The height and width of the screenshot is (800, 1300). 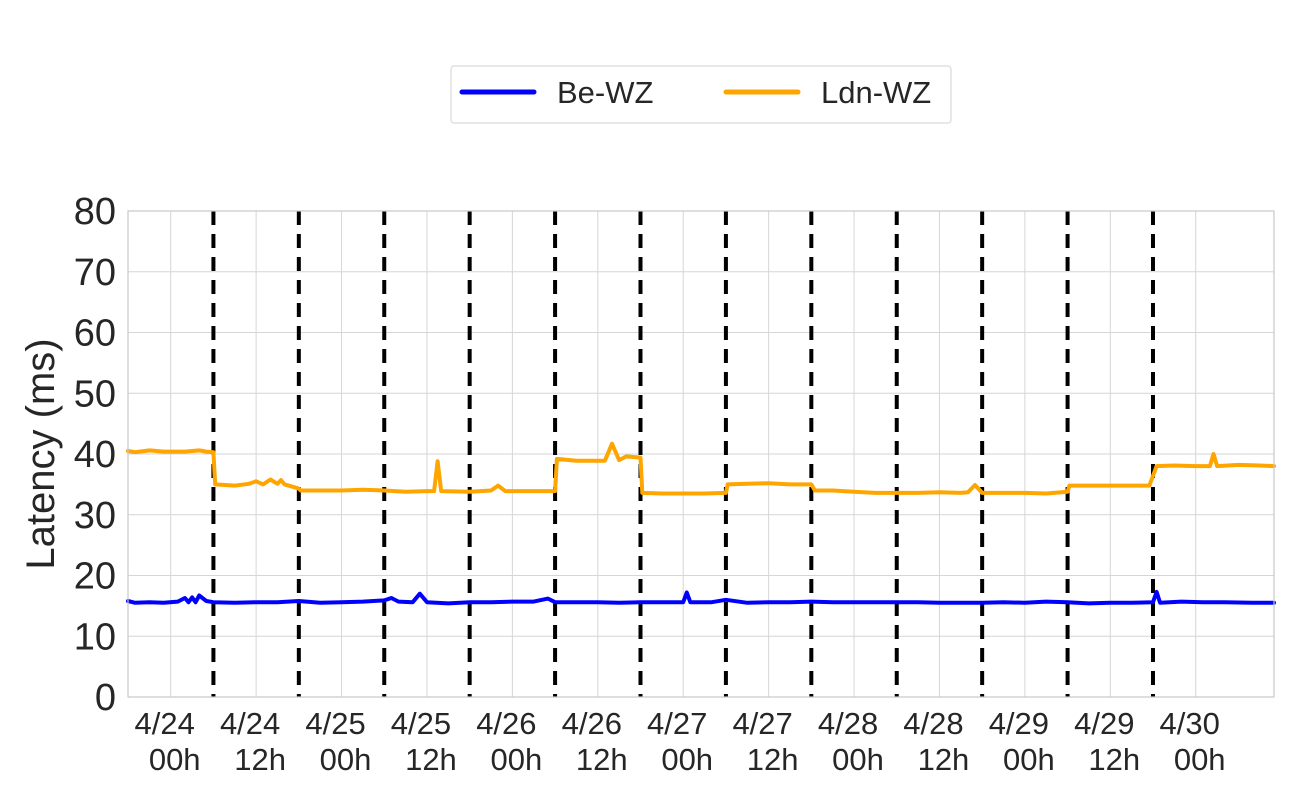 What do you see at coordinates (876, 92) in the screenshot?
I see `legend-label-ldn-wz: Ldn-WZ` at bounding box center [876, 92].